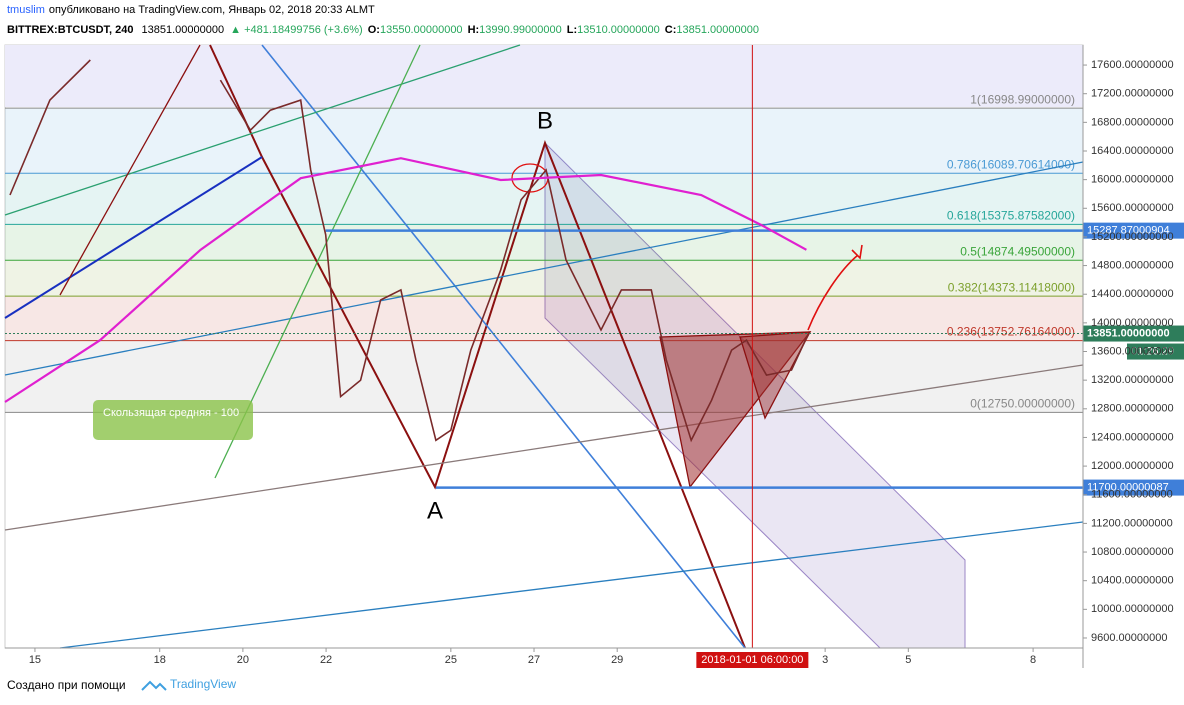 The image size is (1184, 705). Describe the element at coordinates (1132, 65) in the screenshot. I see `y-tick-label: 17600.00000000` at that location.